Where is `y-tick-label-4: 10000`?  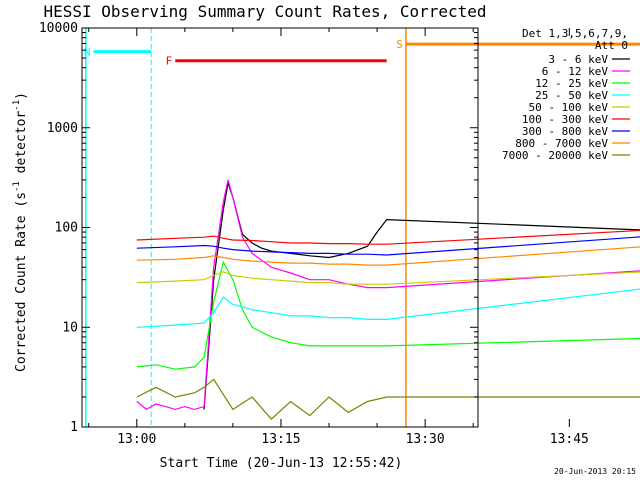
y-tick-label-4: 10000 is located at coordinates (58, 28).